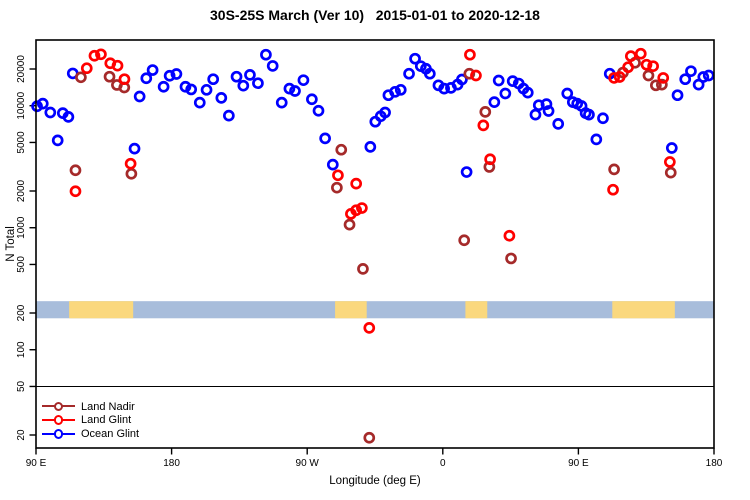  What do you see at coordinates (21, 312) in the screenshot?
I see `y-axis-tick-label: 200` at bounding box center [21, 312].